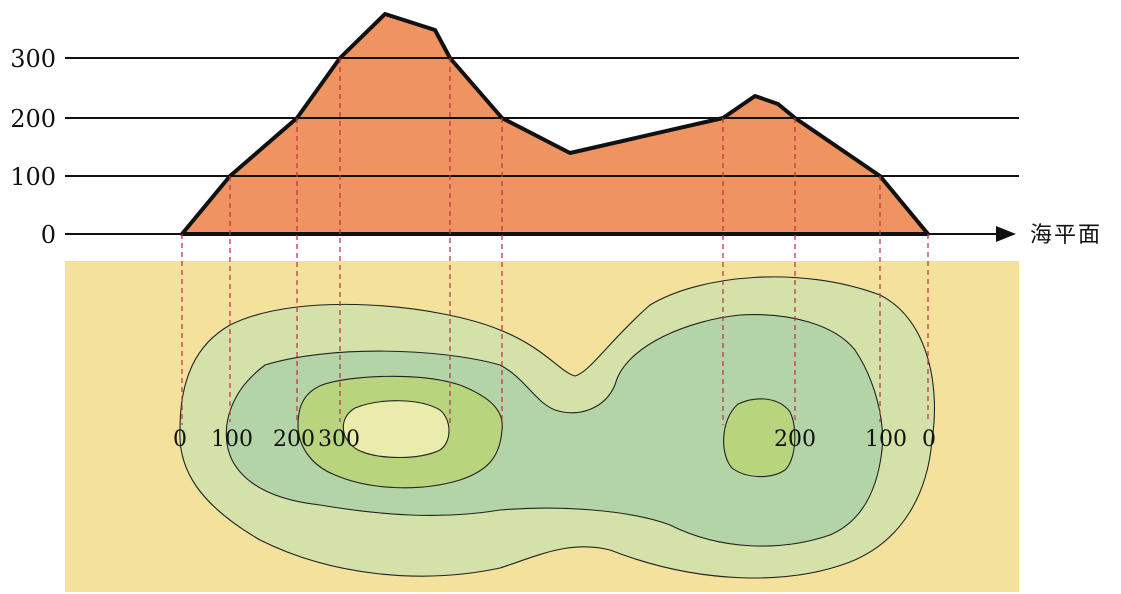 This screenshot has width=1121, height=594. I want to click on contour-label-100-west: 100, so click(232, 439).